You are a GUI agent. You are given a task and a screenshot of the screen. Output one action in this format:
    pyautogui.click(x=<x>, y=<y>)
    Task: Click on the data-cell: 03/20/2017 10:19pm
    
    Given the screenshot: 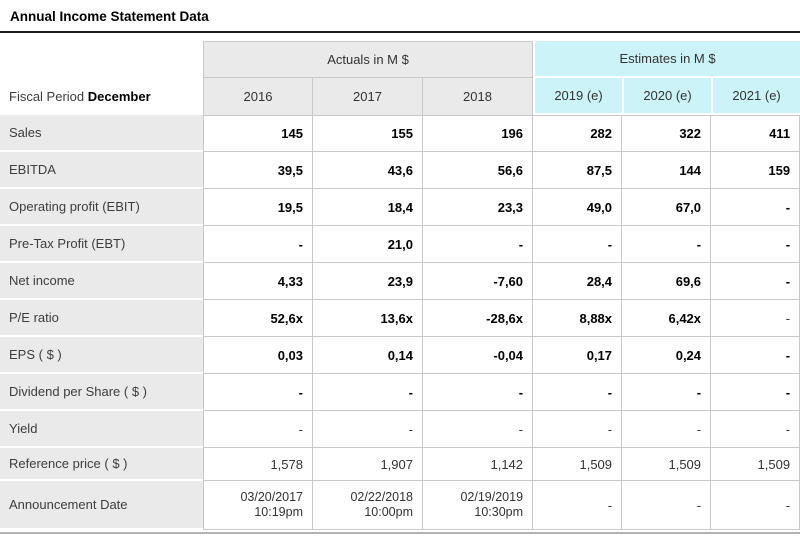 What is the action you would take?
    pyautogui.click(x=258, y=505)
    